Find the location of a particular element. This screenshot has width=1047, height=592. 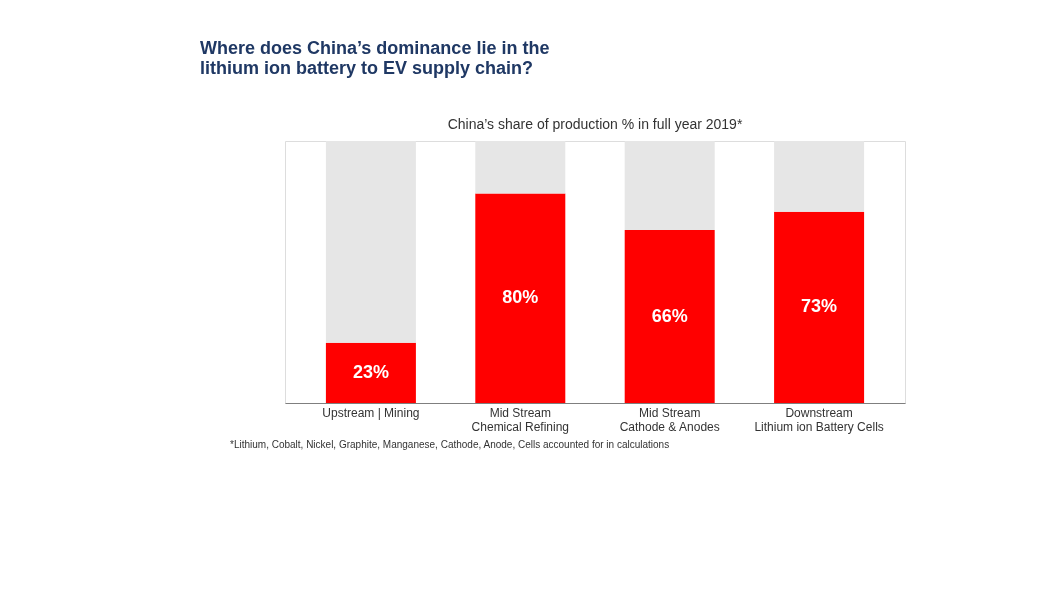

data-label: 66% is located at coordinates (669, 315).